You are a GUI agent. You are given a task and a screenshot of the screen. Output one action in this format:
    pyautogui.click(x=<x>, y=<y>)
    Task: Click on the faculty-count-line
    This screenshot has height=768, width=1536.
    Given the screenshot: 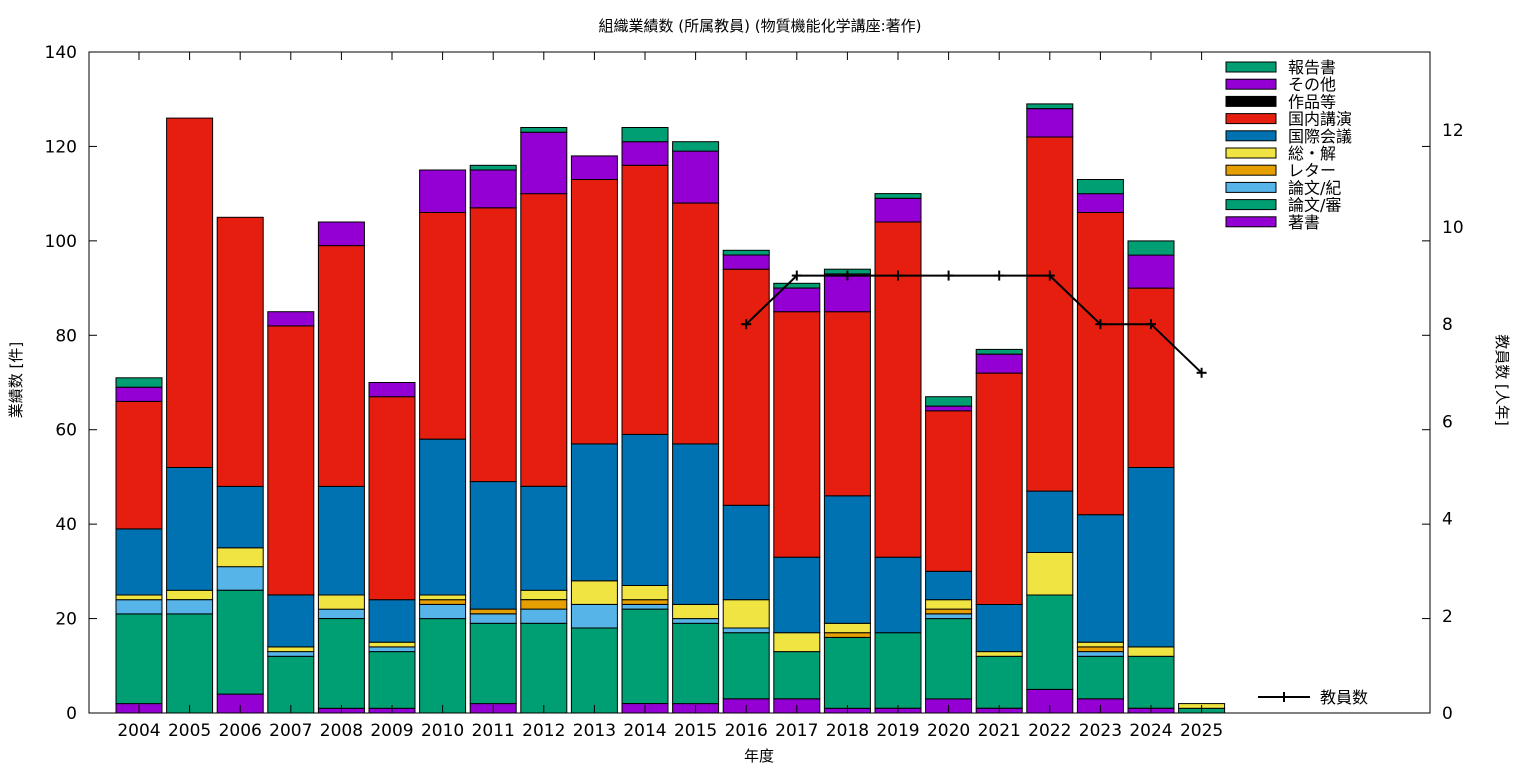 What is the action you would take?
    pyautogui.click(x=974, y=324)
    